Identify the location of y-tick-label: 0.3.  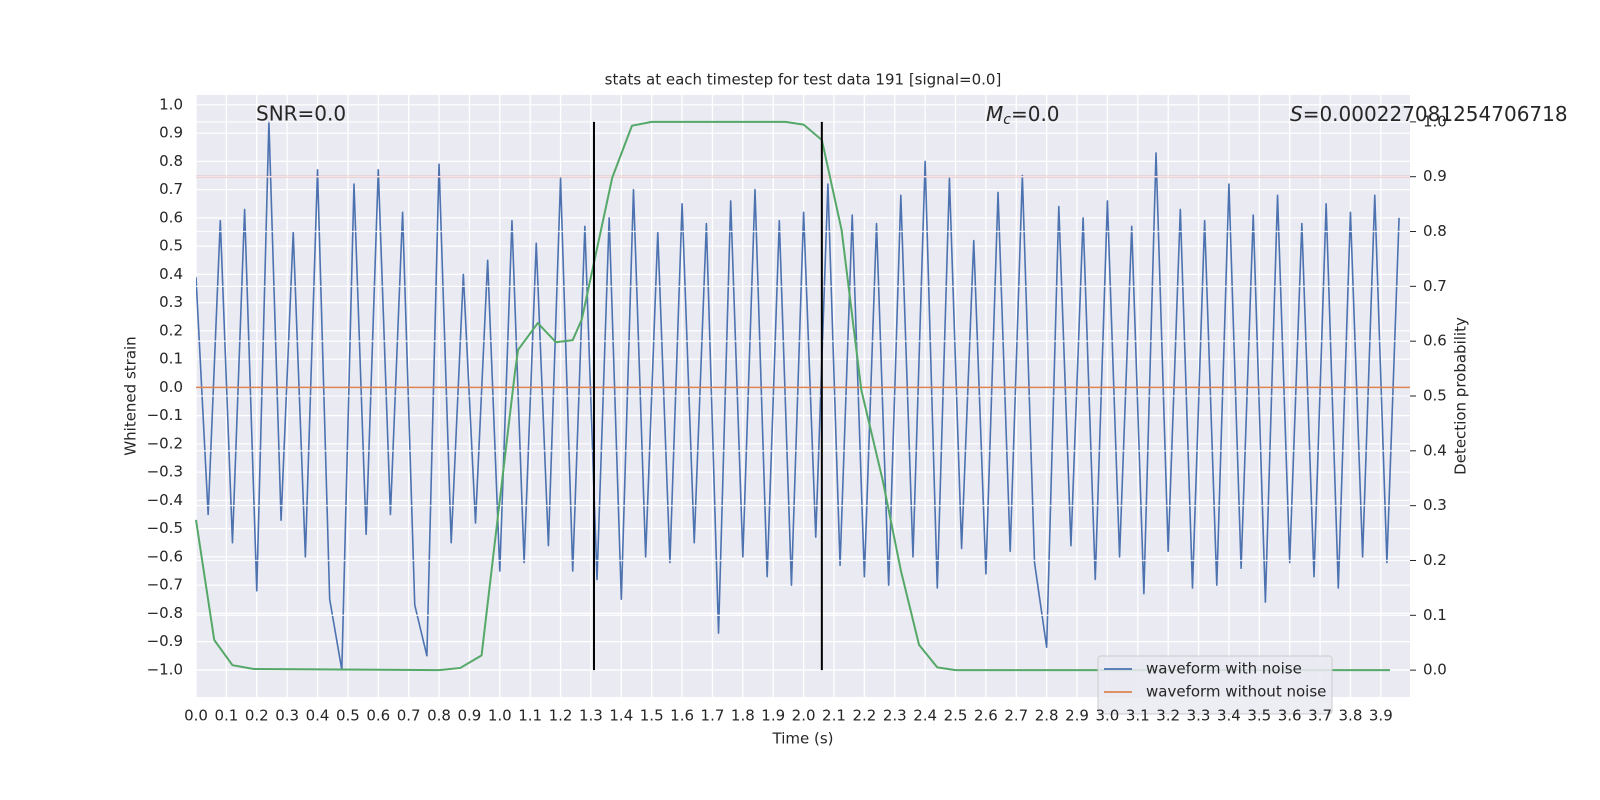
(171, 302).